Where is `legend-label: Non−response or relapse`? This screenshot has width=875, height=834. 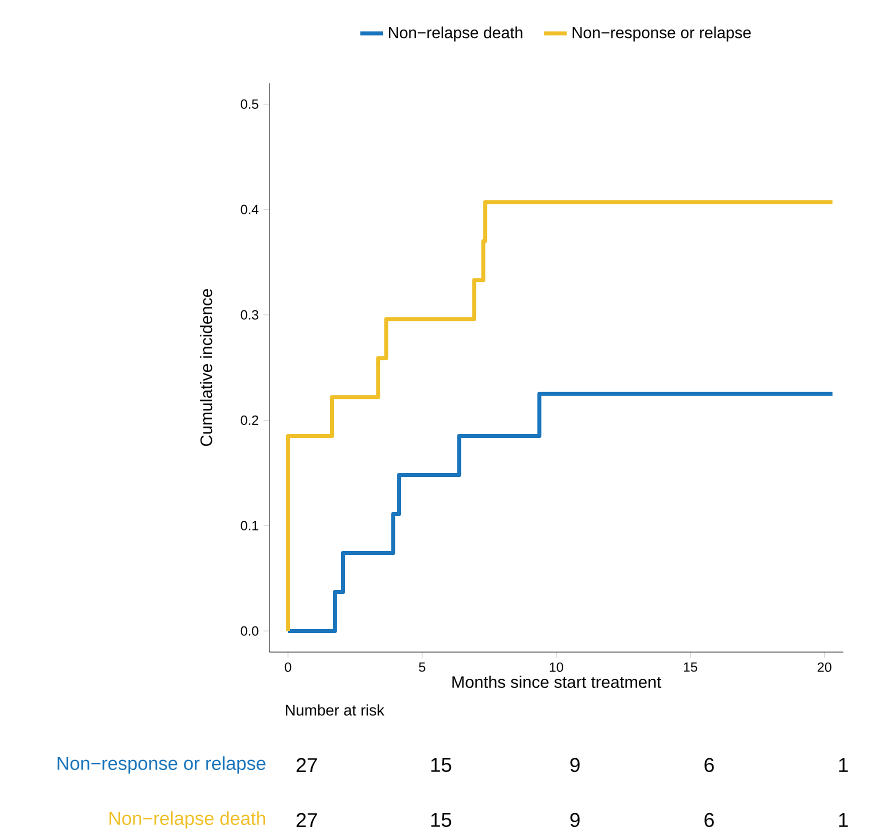 legend-label: Non−response or relapse is located at coordinates (661, 34).